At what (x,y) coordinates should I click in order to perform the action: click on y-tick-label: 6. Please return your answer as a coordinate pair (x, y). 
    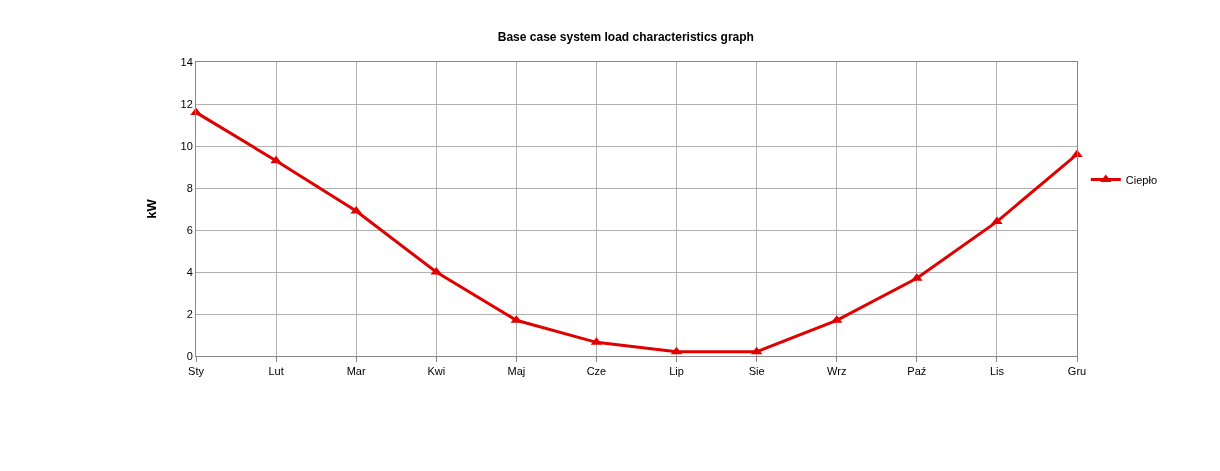
    Looking at the image, I should click on (189, 229).